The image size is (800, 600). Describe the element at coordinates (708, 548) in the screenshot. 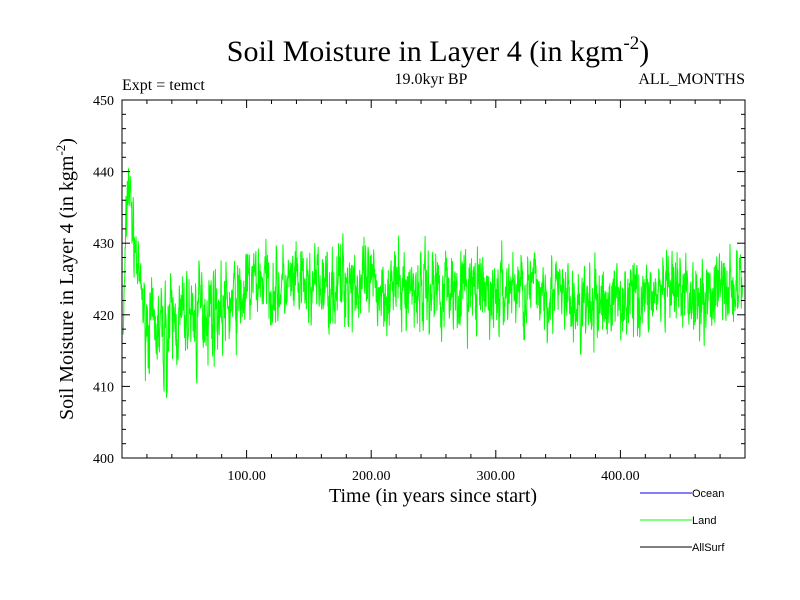

I see `legend-label-allsurf: AllSurf` at that location.